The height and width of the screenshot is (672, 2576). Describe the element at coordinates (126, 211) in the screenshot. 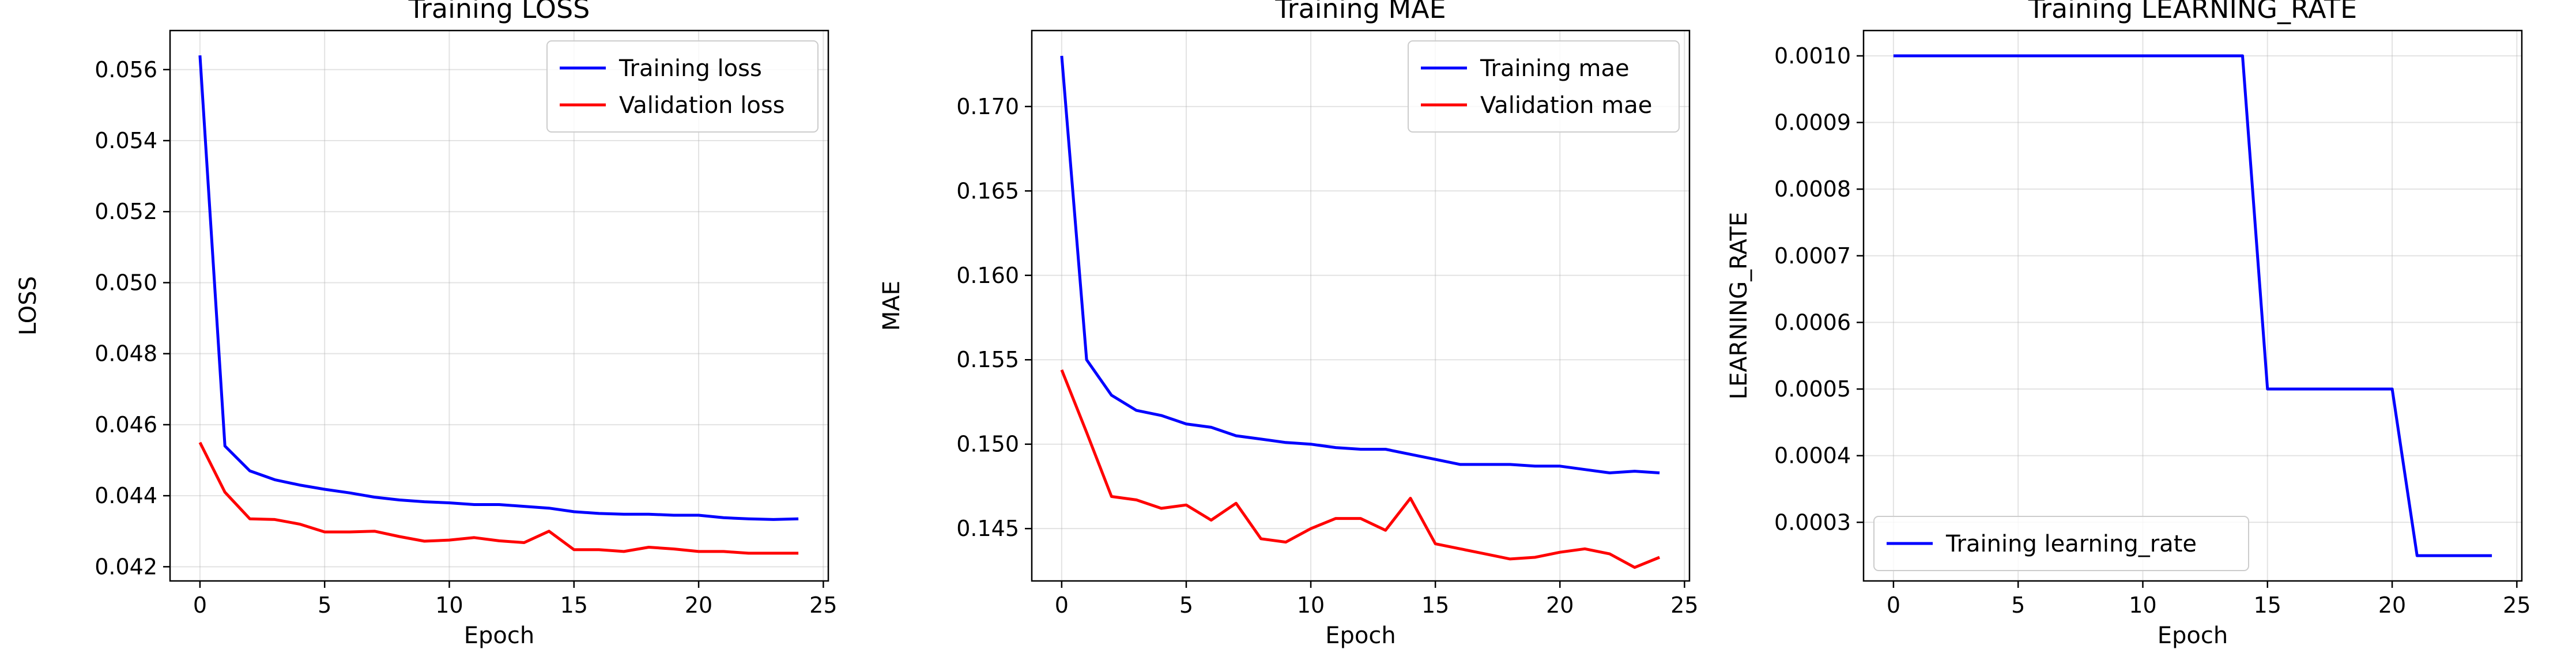

I see `y-tick-label: 0.052` at that location.